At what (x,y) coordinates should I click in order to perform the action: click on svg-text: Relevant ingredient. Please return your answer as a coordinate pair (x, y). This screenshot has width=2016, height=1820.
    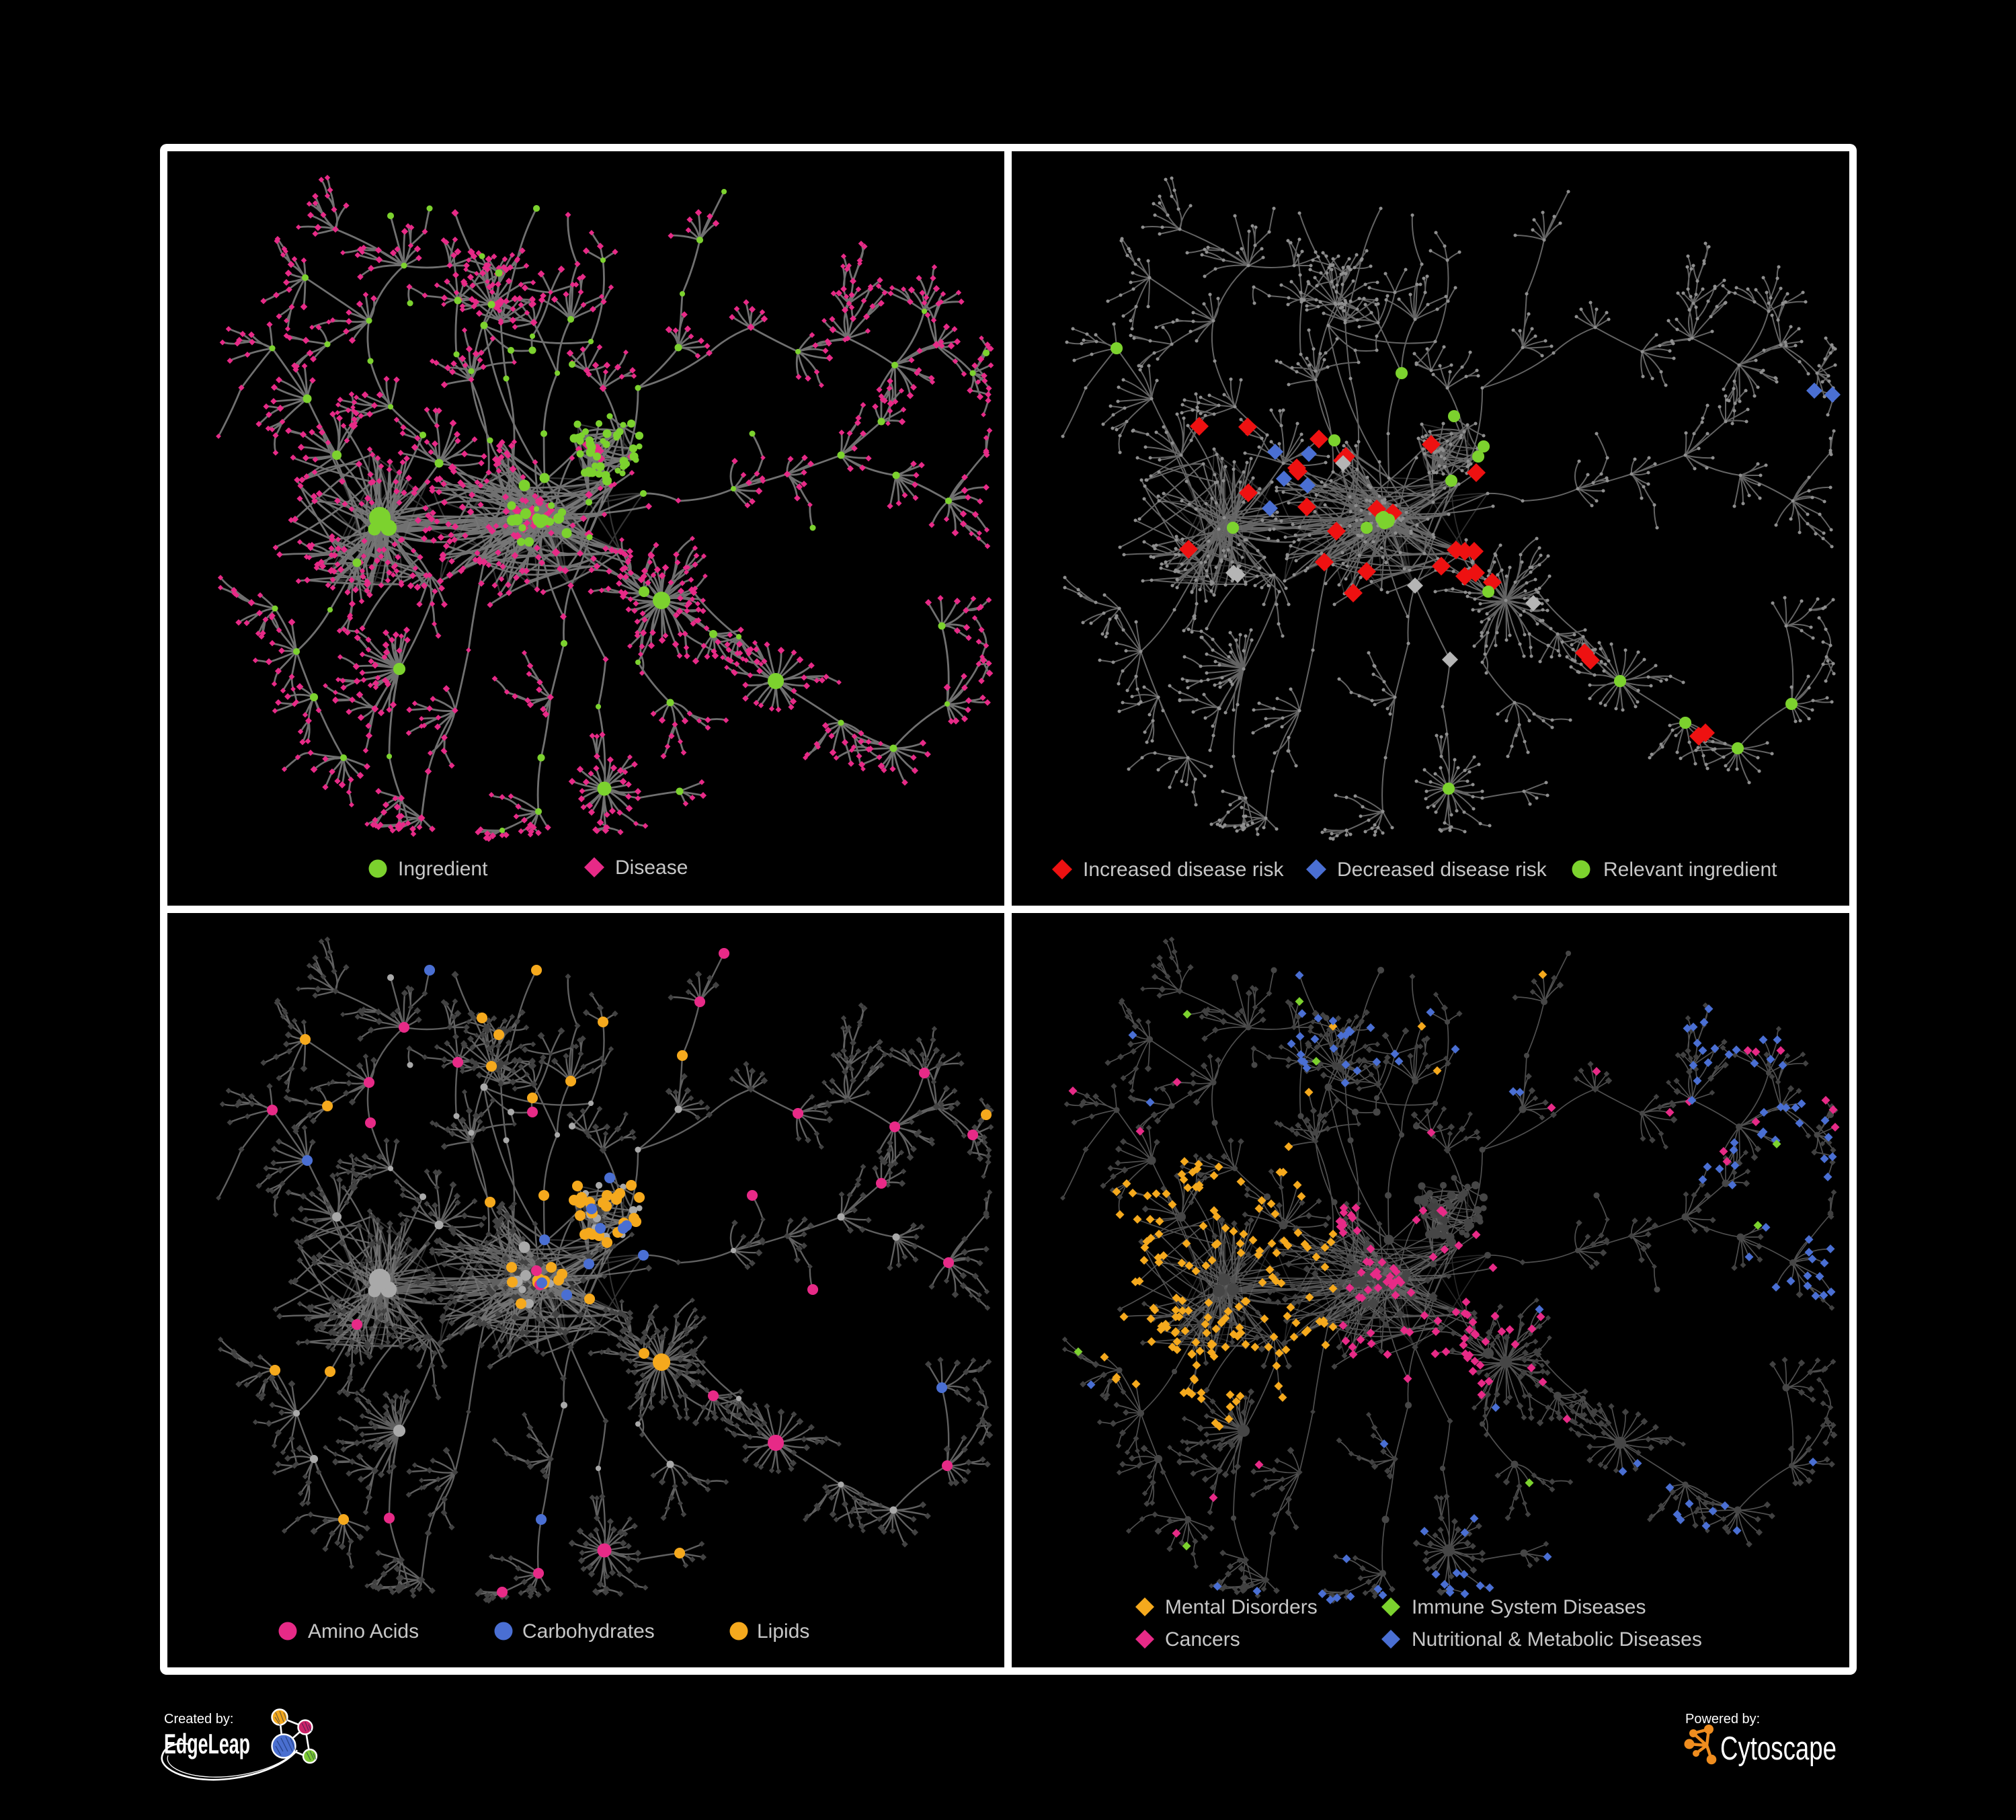
    Looking at the image, I should click on (1690, 870).